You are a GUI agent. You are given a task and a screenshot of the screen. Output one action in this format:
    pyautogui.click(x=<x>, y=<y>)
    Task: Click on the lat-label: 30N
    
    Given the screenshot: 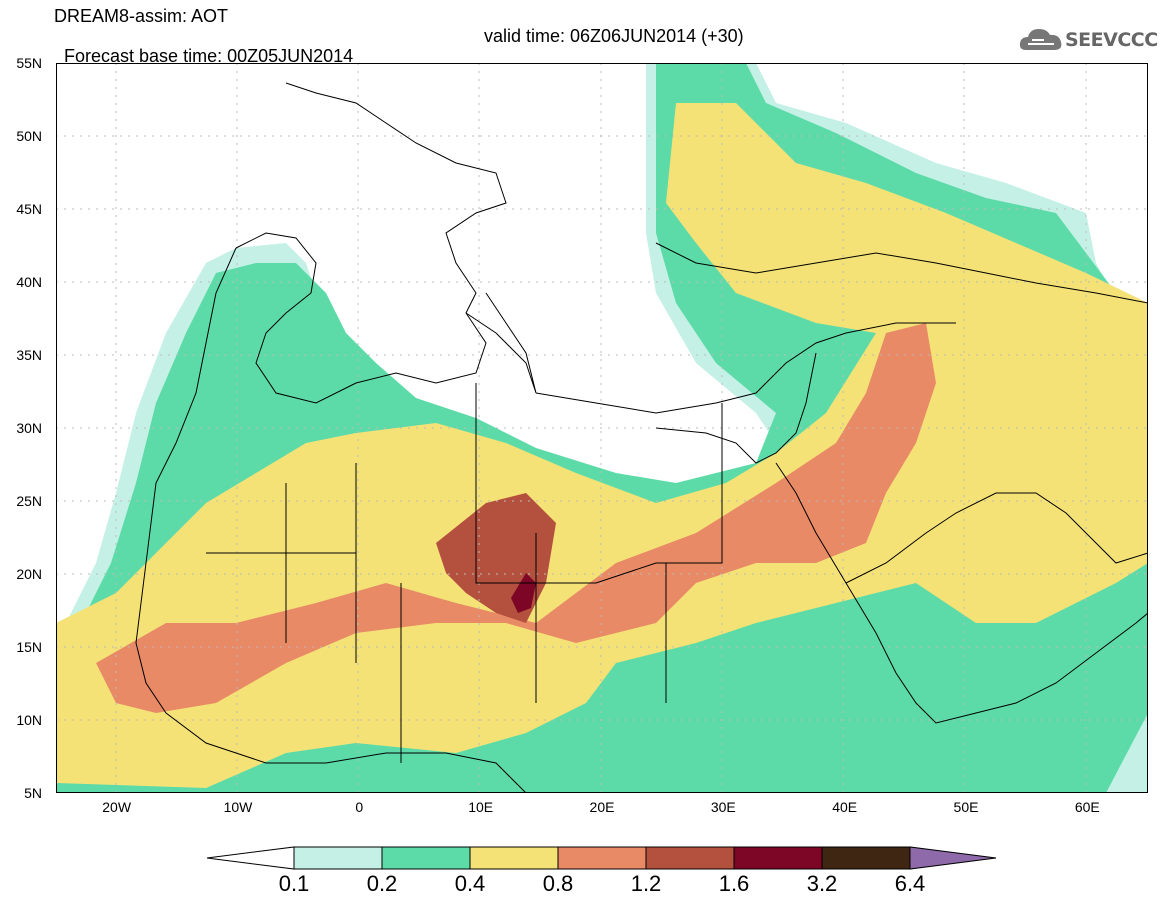 What is the action you would take?
    pyautogui.click(x=29, y=428)
    